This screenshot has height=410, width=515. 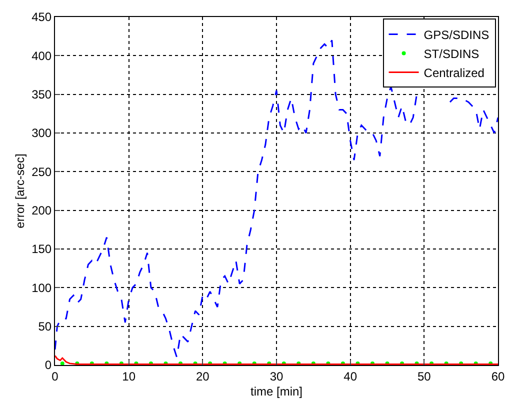 What do you see at coordinates (42, 133) in the screenshot?
I see `y-tick-label: 300` at bounding box center [42, 133].